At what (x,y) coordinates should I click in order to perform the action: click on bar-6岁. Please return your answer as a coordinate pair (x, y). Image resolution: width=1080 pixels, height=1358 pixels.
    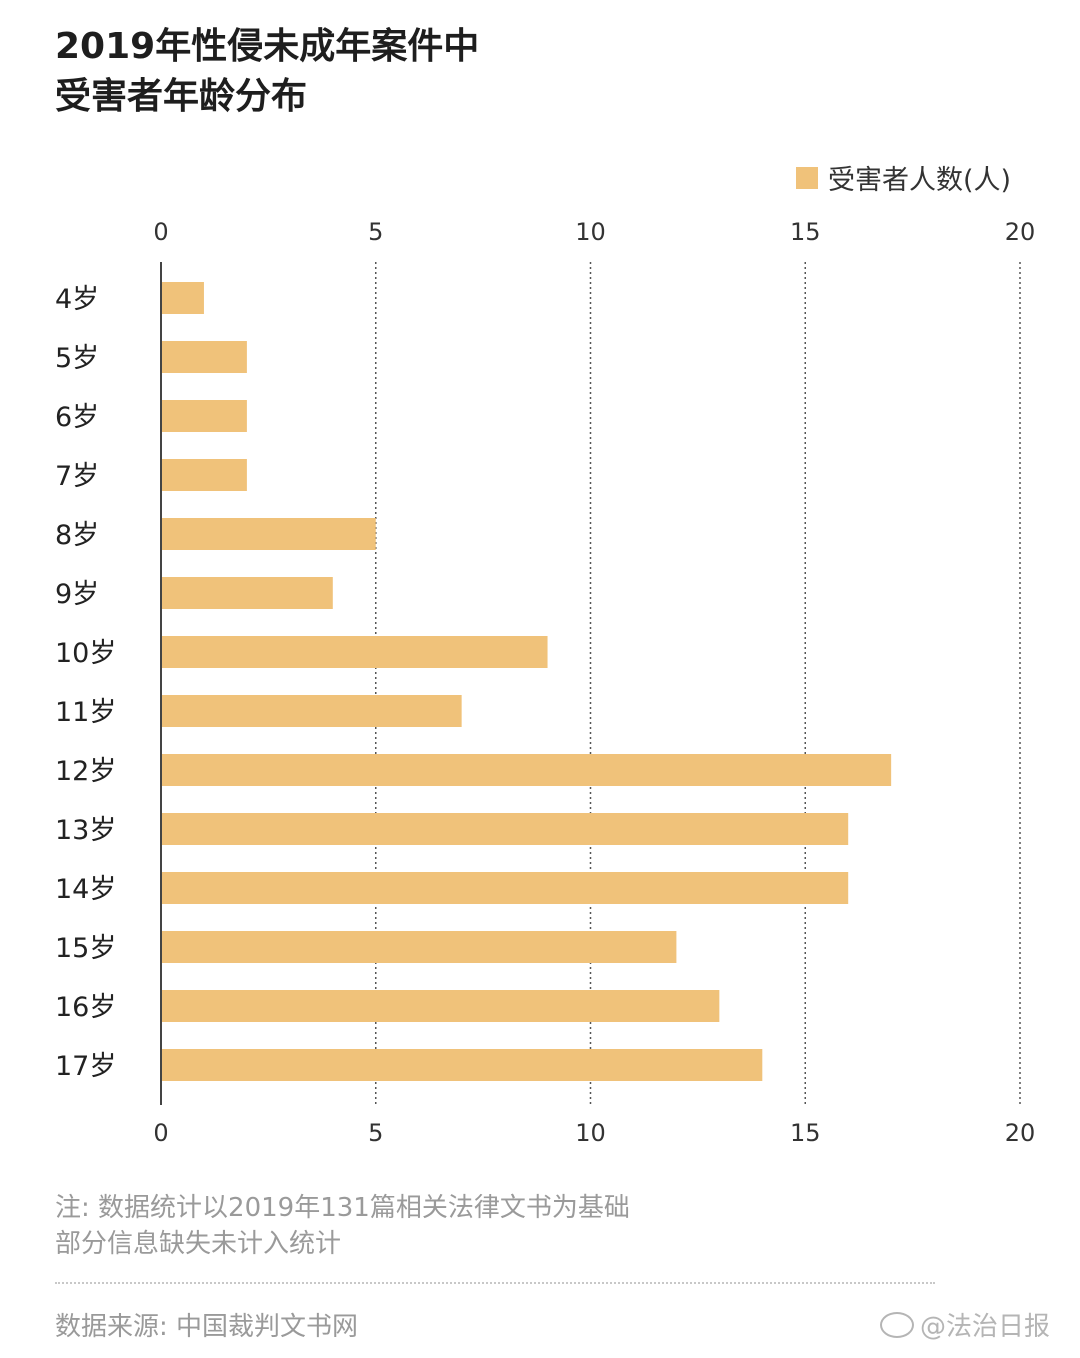
    Looking at the image, I should click on (204, 416).